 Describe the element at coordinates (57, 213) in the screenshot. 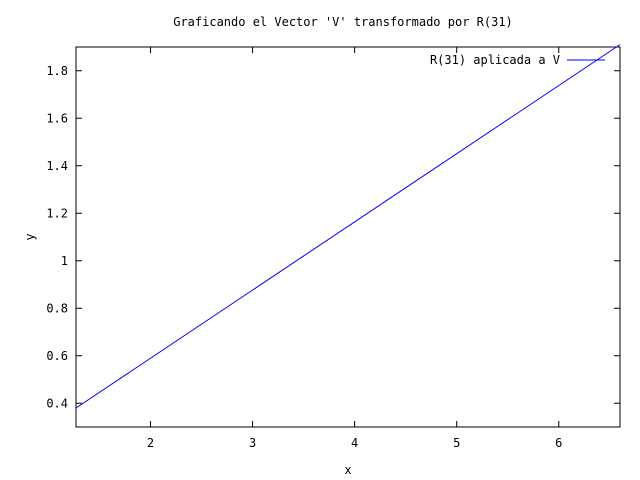

I see `y-tick-label: 1.2` at that location.